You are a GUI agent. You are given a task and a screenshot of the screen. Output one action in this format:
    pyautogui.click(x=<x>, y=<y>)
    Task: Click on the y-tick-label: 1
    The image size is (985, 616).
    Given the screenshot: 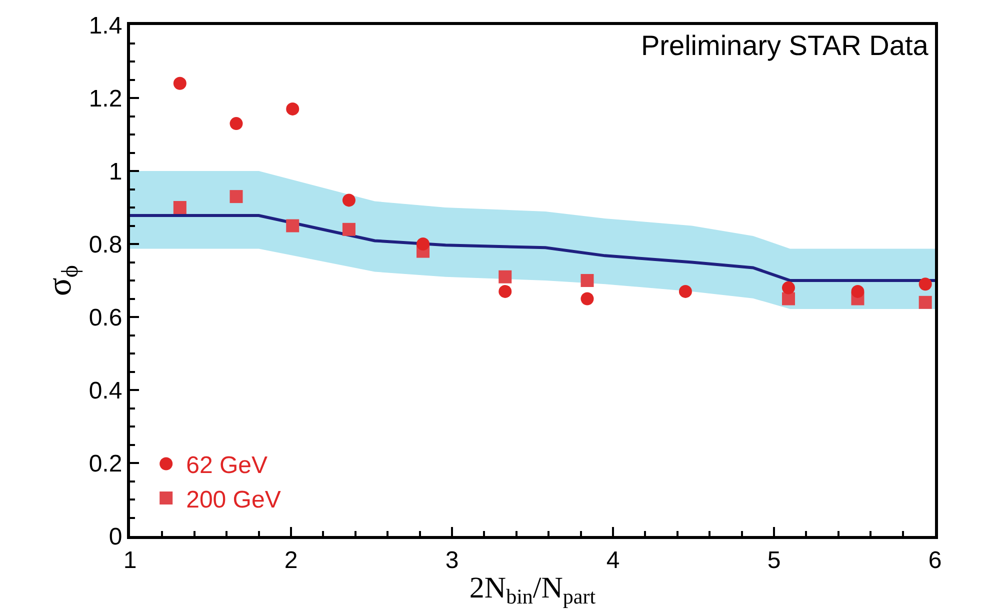 What is the action you would take?
    pyautogui.click(x=115, y=172)
    